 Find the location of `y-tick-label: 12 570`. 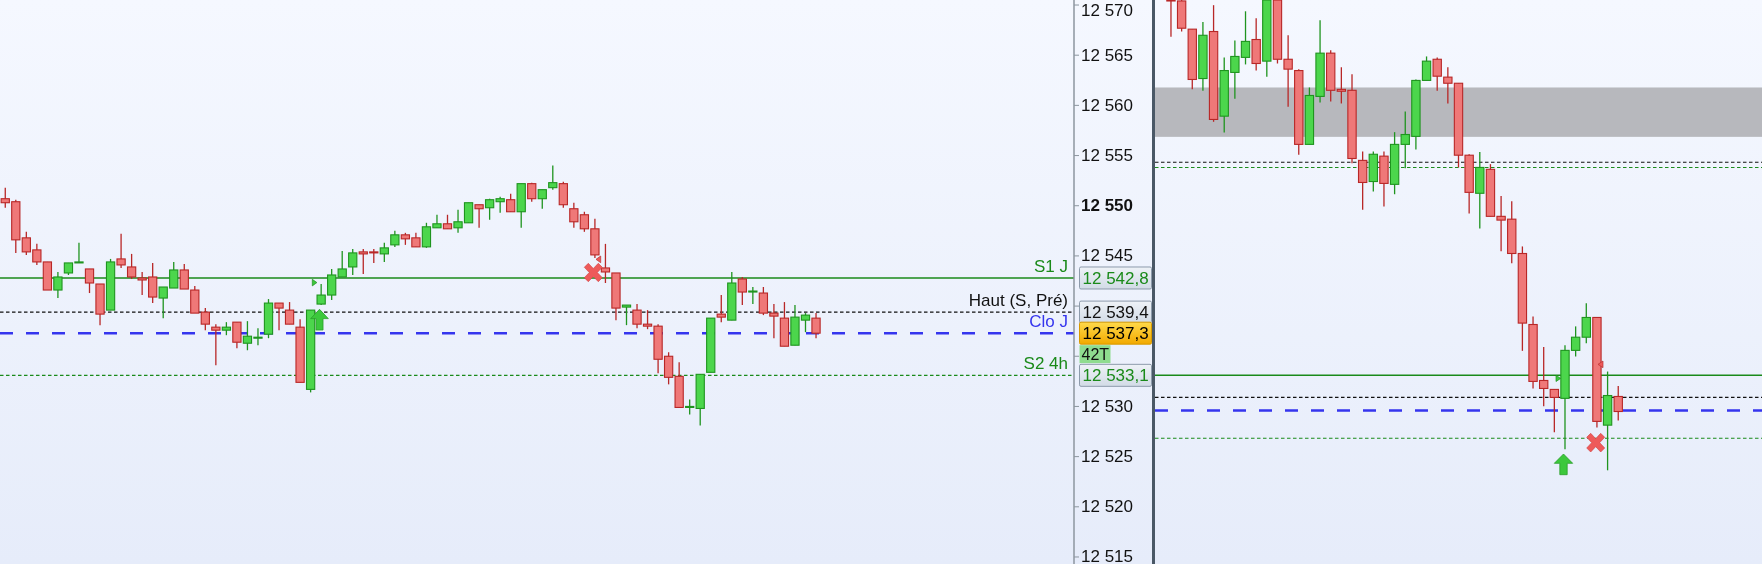

y-tick-label: 12 570 is located at coordinates (1107, 10).